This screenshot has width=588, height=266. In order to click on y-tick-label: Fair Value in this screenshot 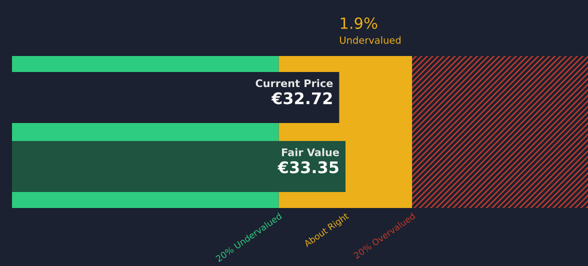, I will do `click(310, 152)`.